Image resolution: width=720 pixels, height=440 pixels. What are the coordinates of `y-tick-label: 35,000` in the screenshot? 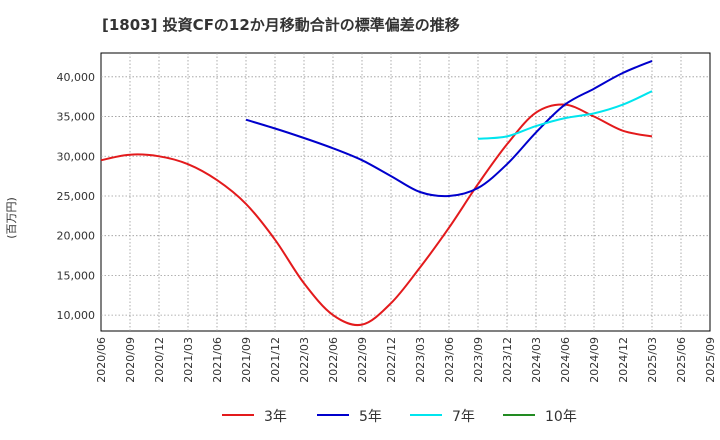 It's located at (76, 117).